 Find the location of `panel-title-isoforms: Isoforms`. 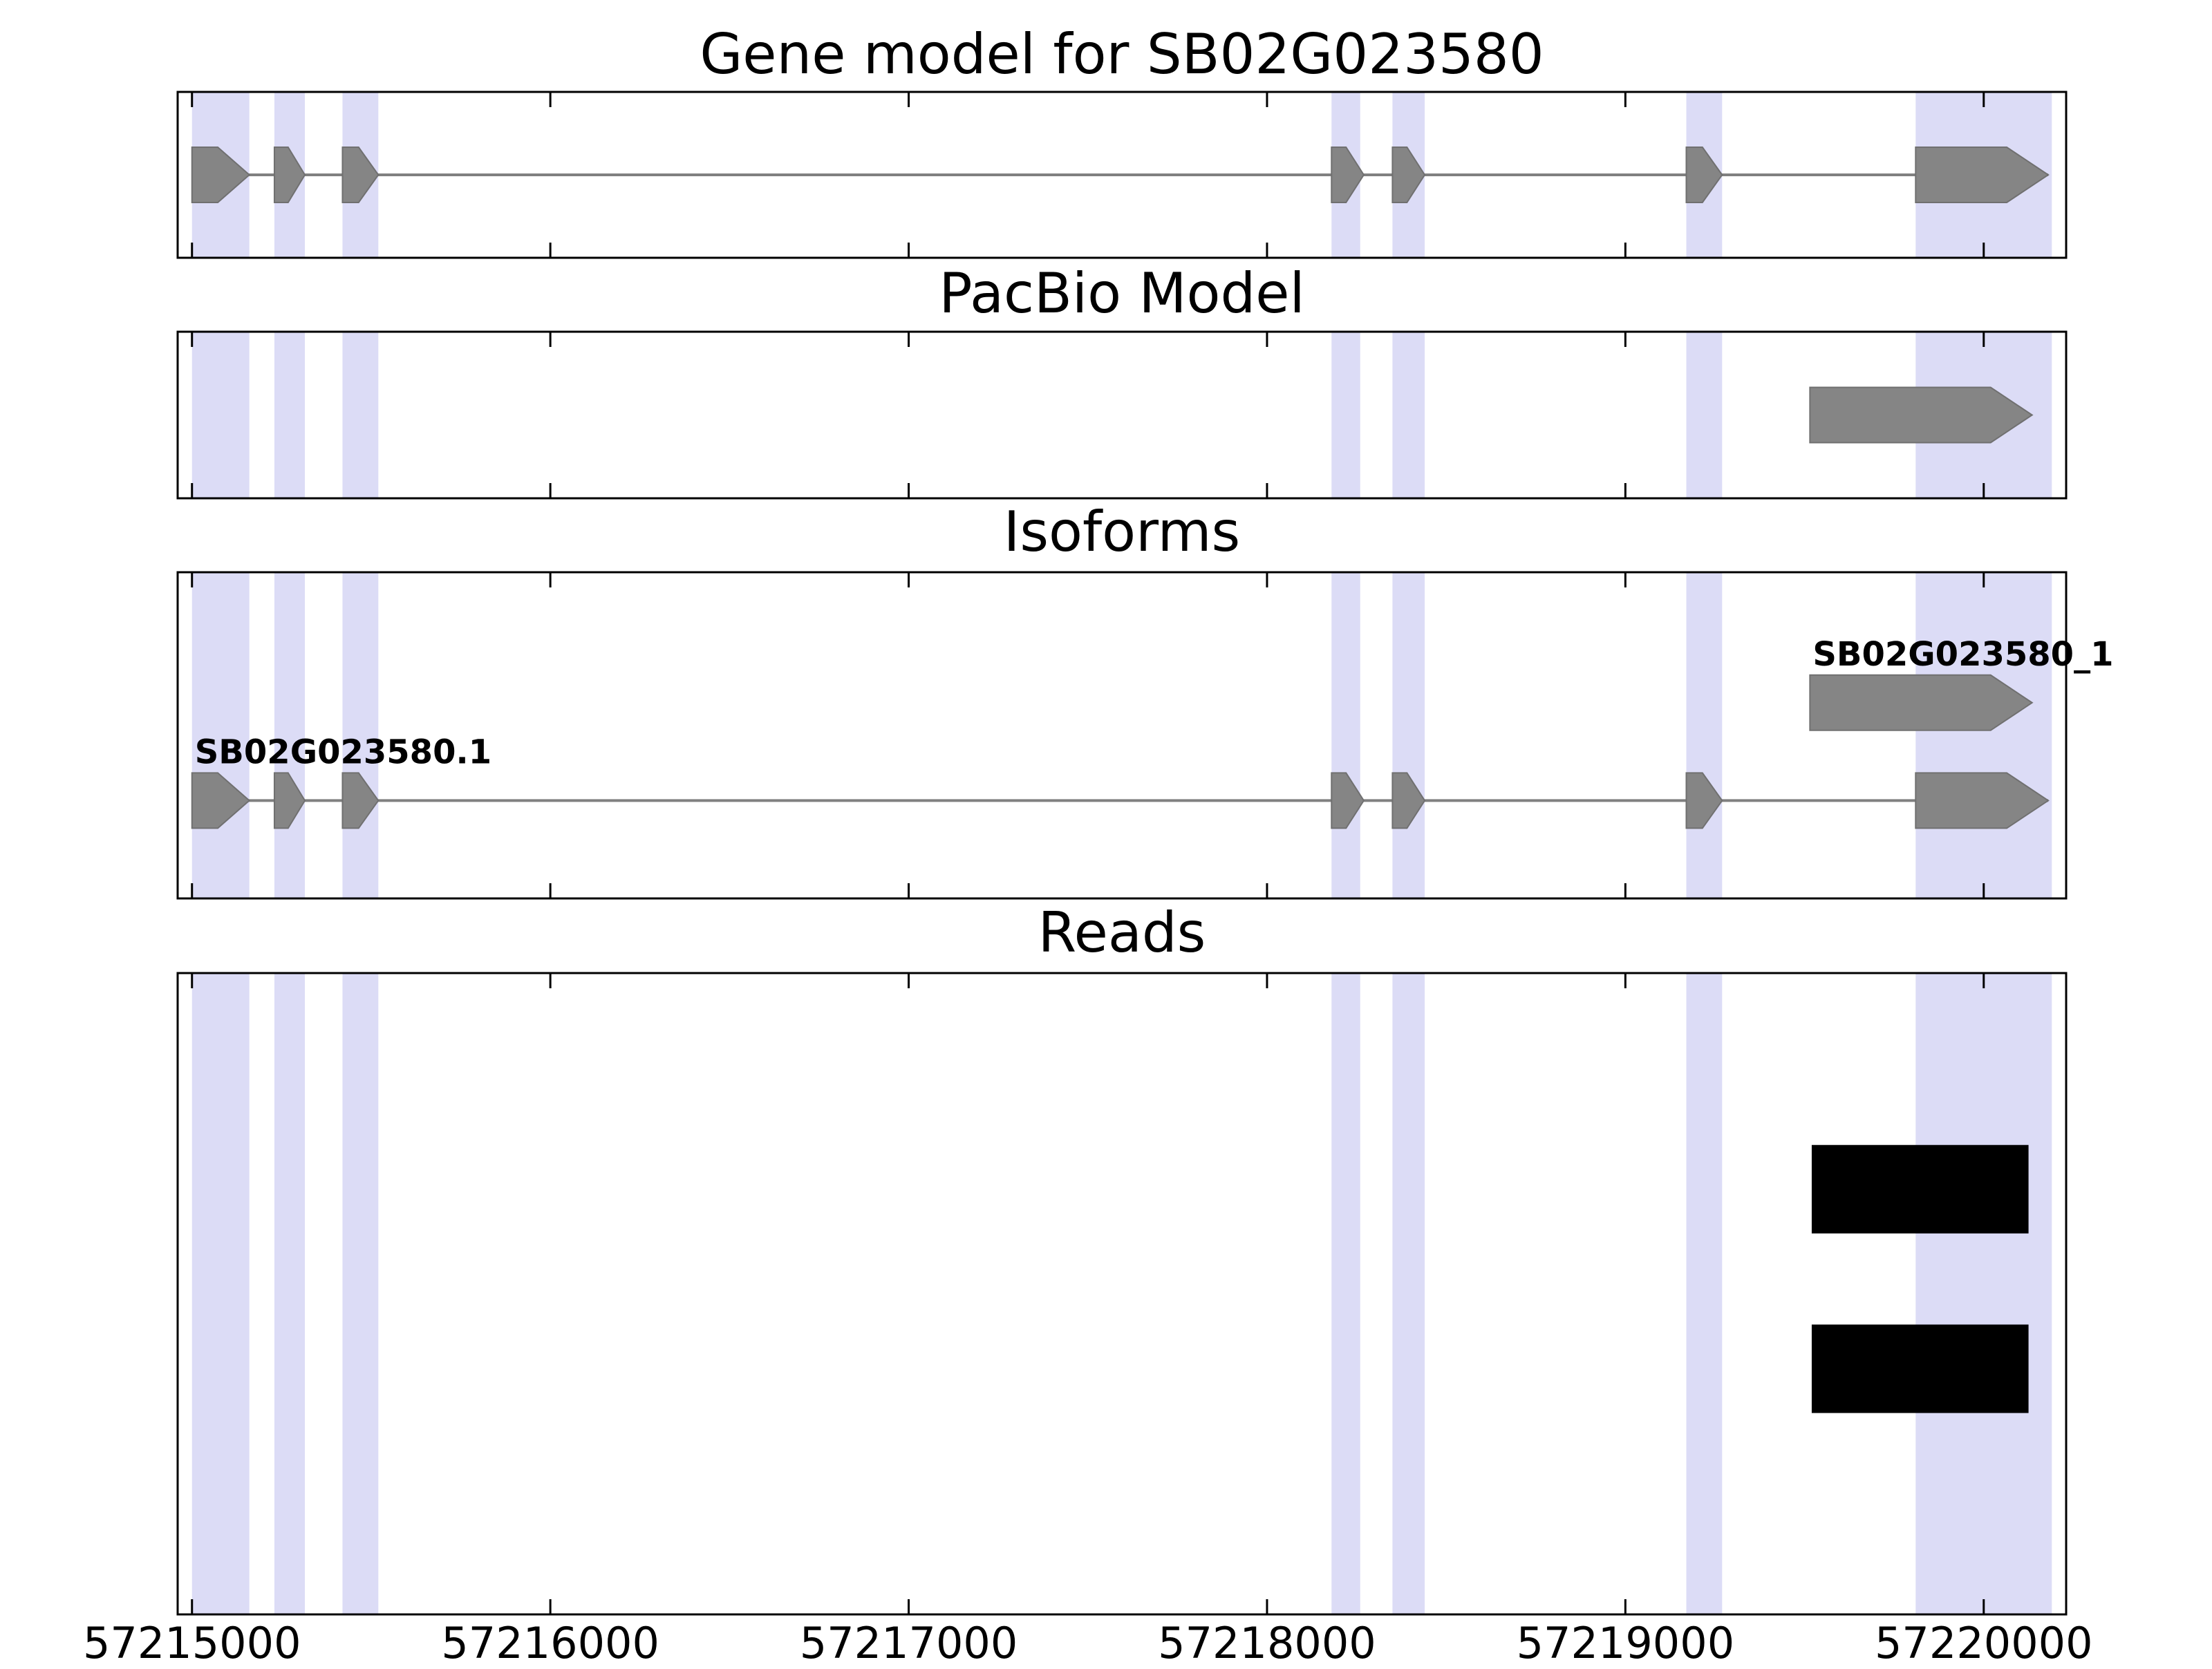

panel-title-isoforms: Isoforms is located at coordinates (1122, 532).